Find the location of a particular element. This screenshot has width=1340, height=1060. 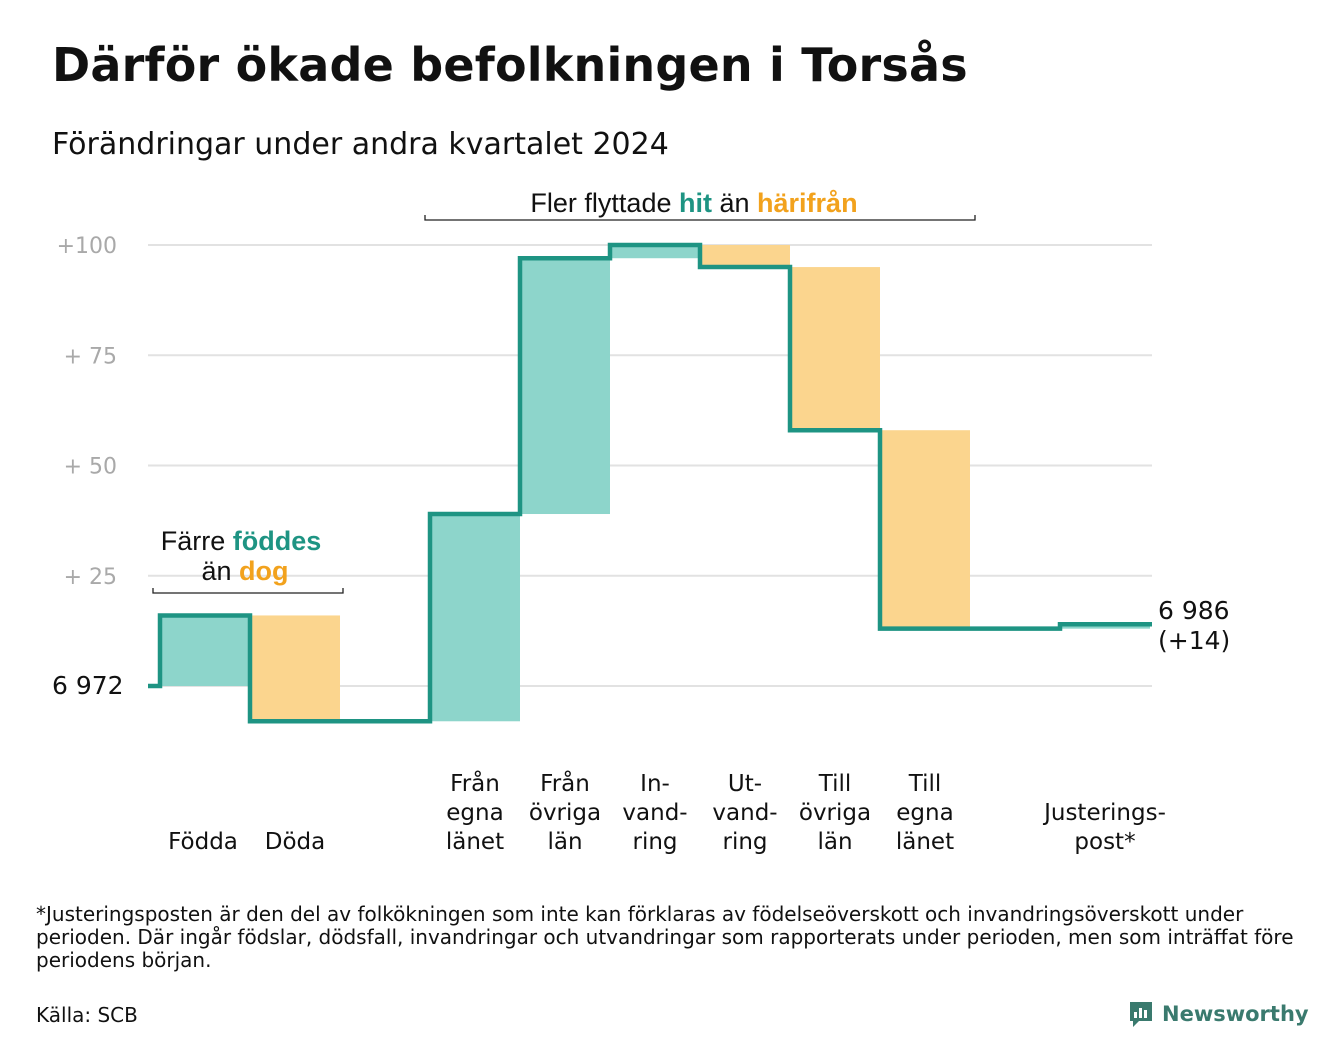

category-label: Döda is located at coordinates (295, 842).